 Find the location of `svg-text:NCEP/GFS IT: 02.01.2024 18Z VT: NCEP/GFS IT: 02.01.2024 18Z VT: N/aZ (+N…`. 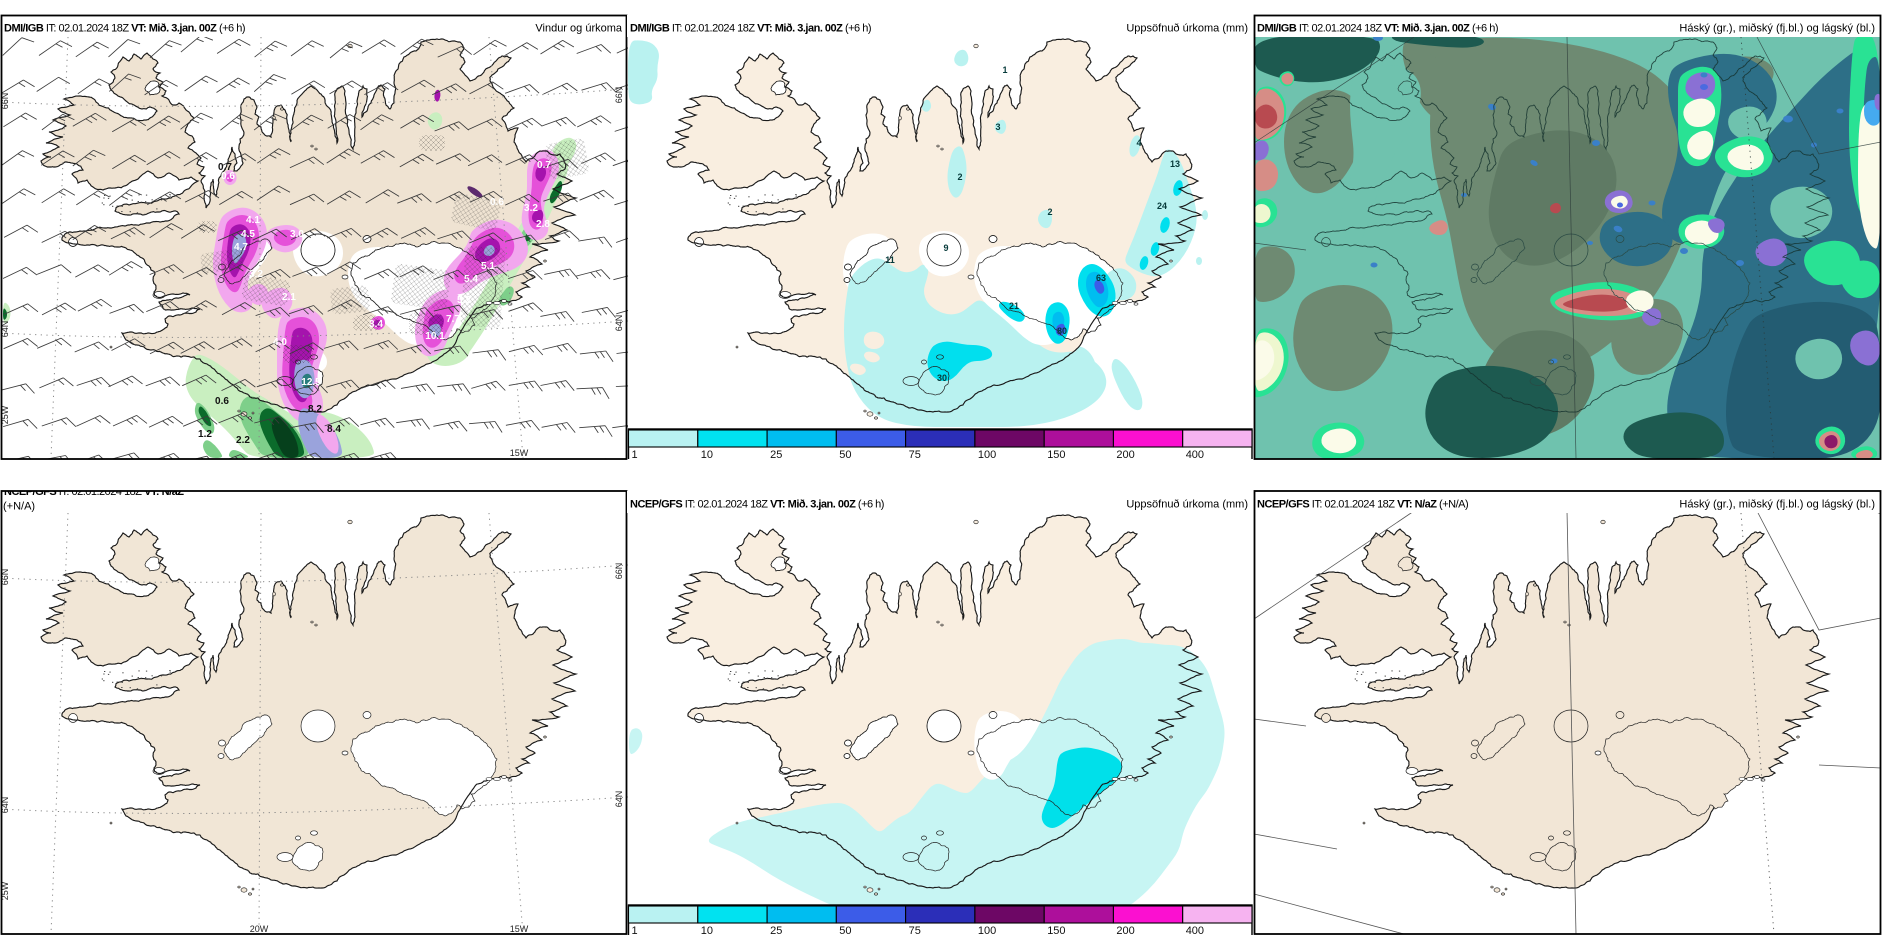

svg-text:NCEP/GFS IT: 02.01.2024 18Z VT: NCEP/GFS IT: 02.01.2024 18Z VT: N/aZ (+N… is located at coordinates (1362, 505).